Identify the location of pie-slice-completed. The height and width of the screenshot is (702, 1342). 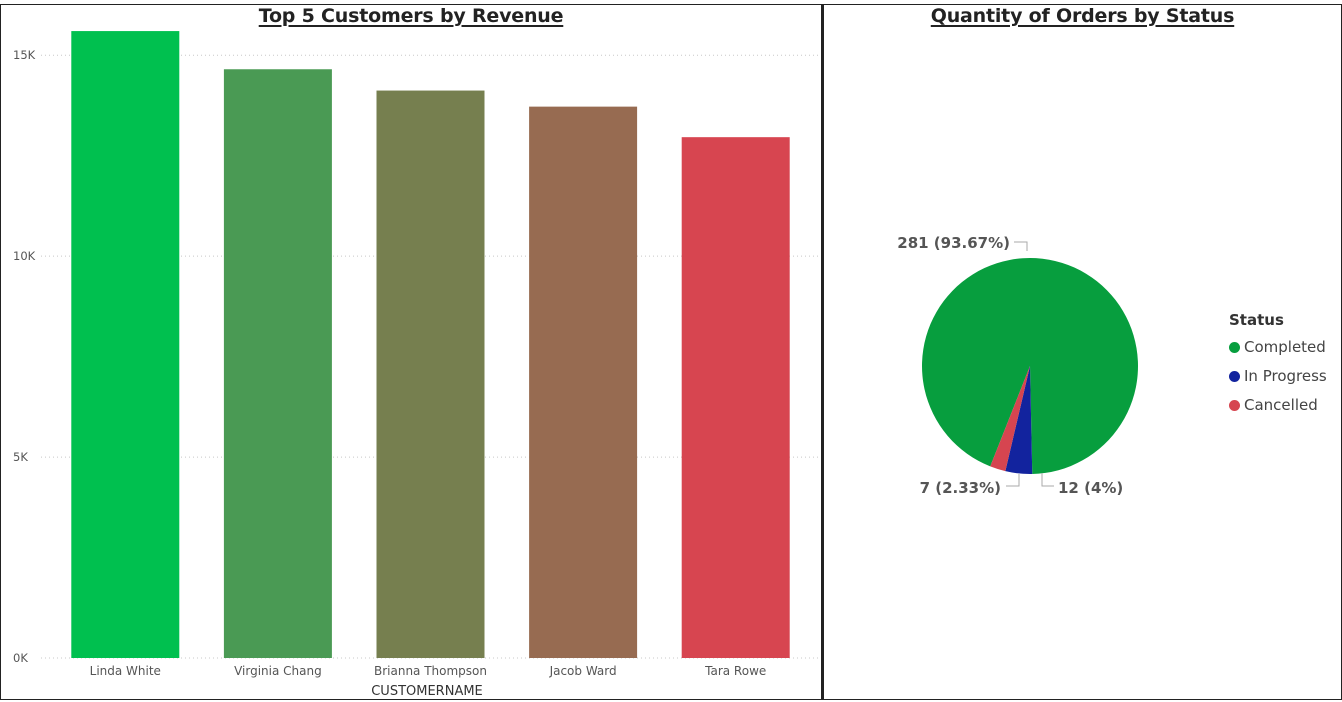
(1030, 366).